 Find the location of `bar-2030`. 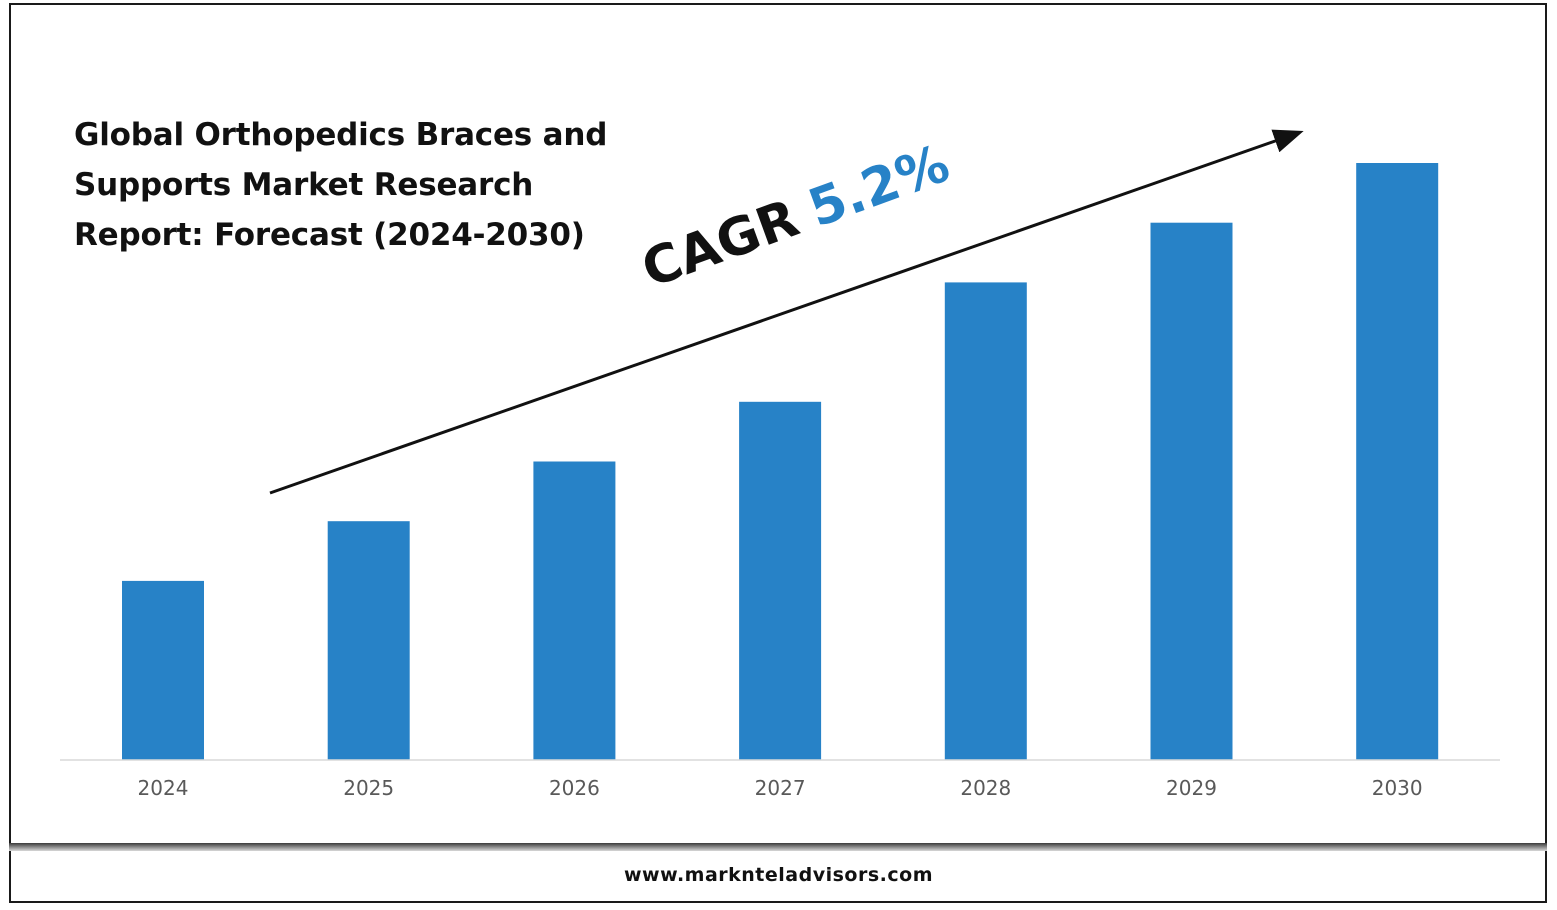

bar-2030 is located at coordinates (1397, 461).